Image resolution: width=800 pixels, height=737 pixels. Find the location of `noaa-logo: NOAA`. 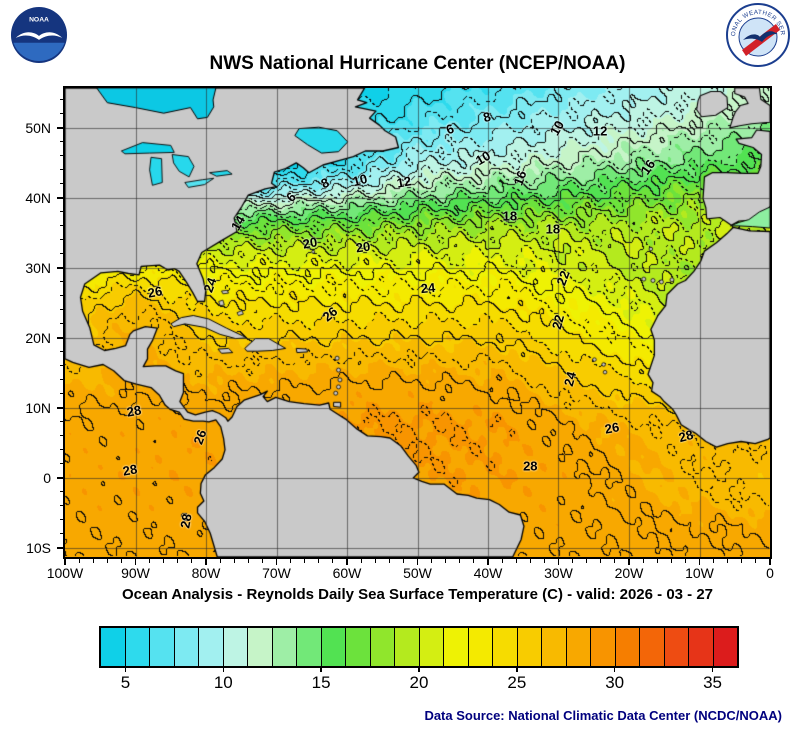

noaa-logo: NOAA is located at coordinates (39, 35).